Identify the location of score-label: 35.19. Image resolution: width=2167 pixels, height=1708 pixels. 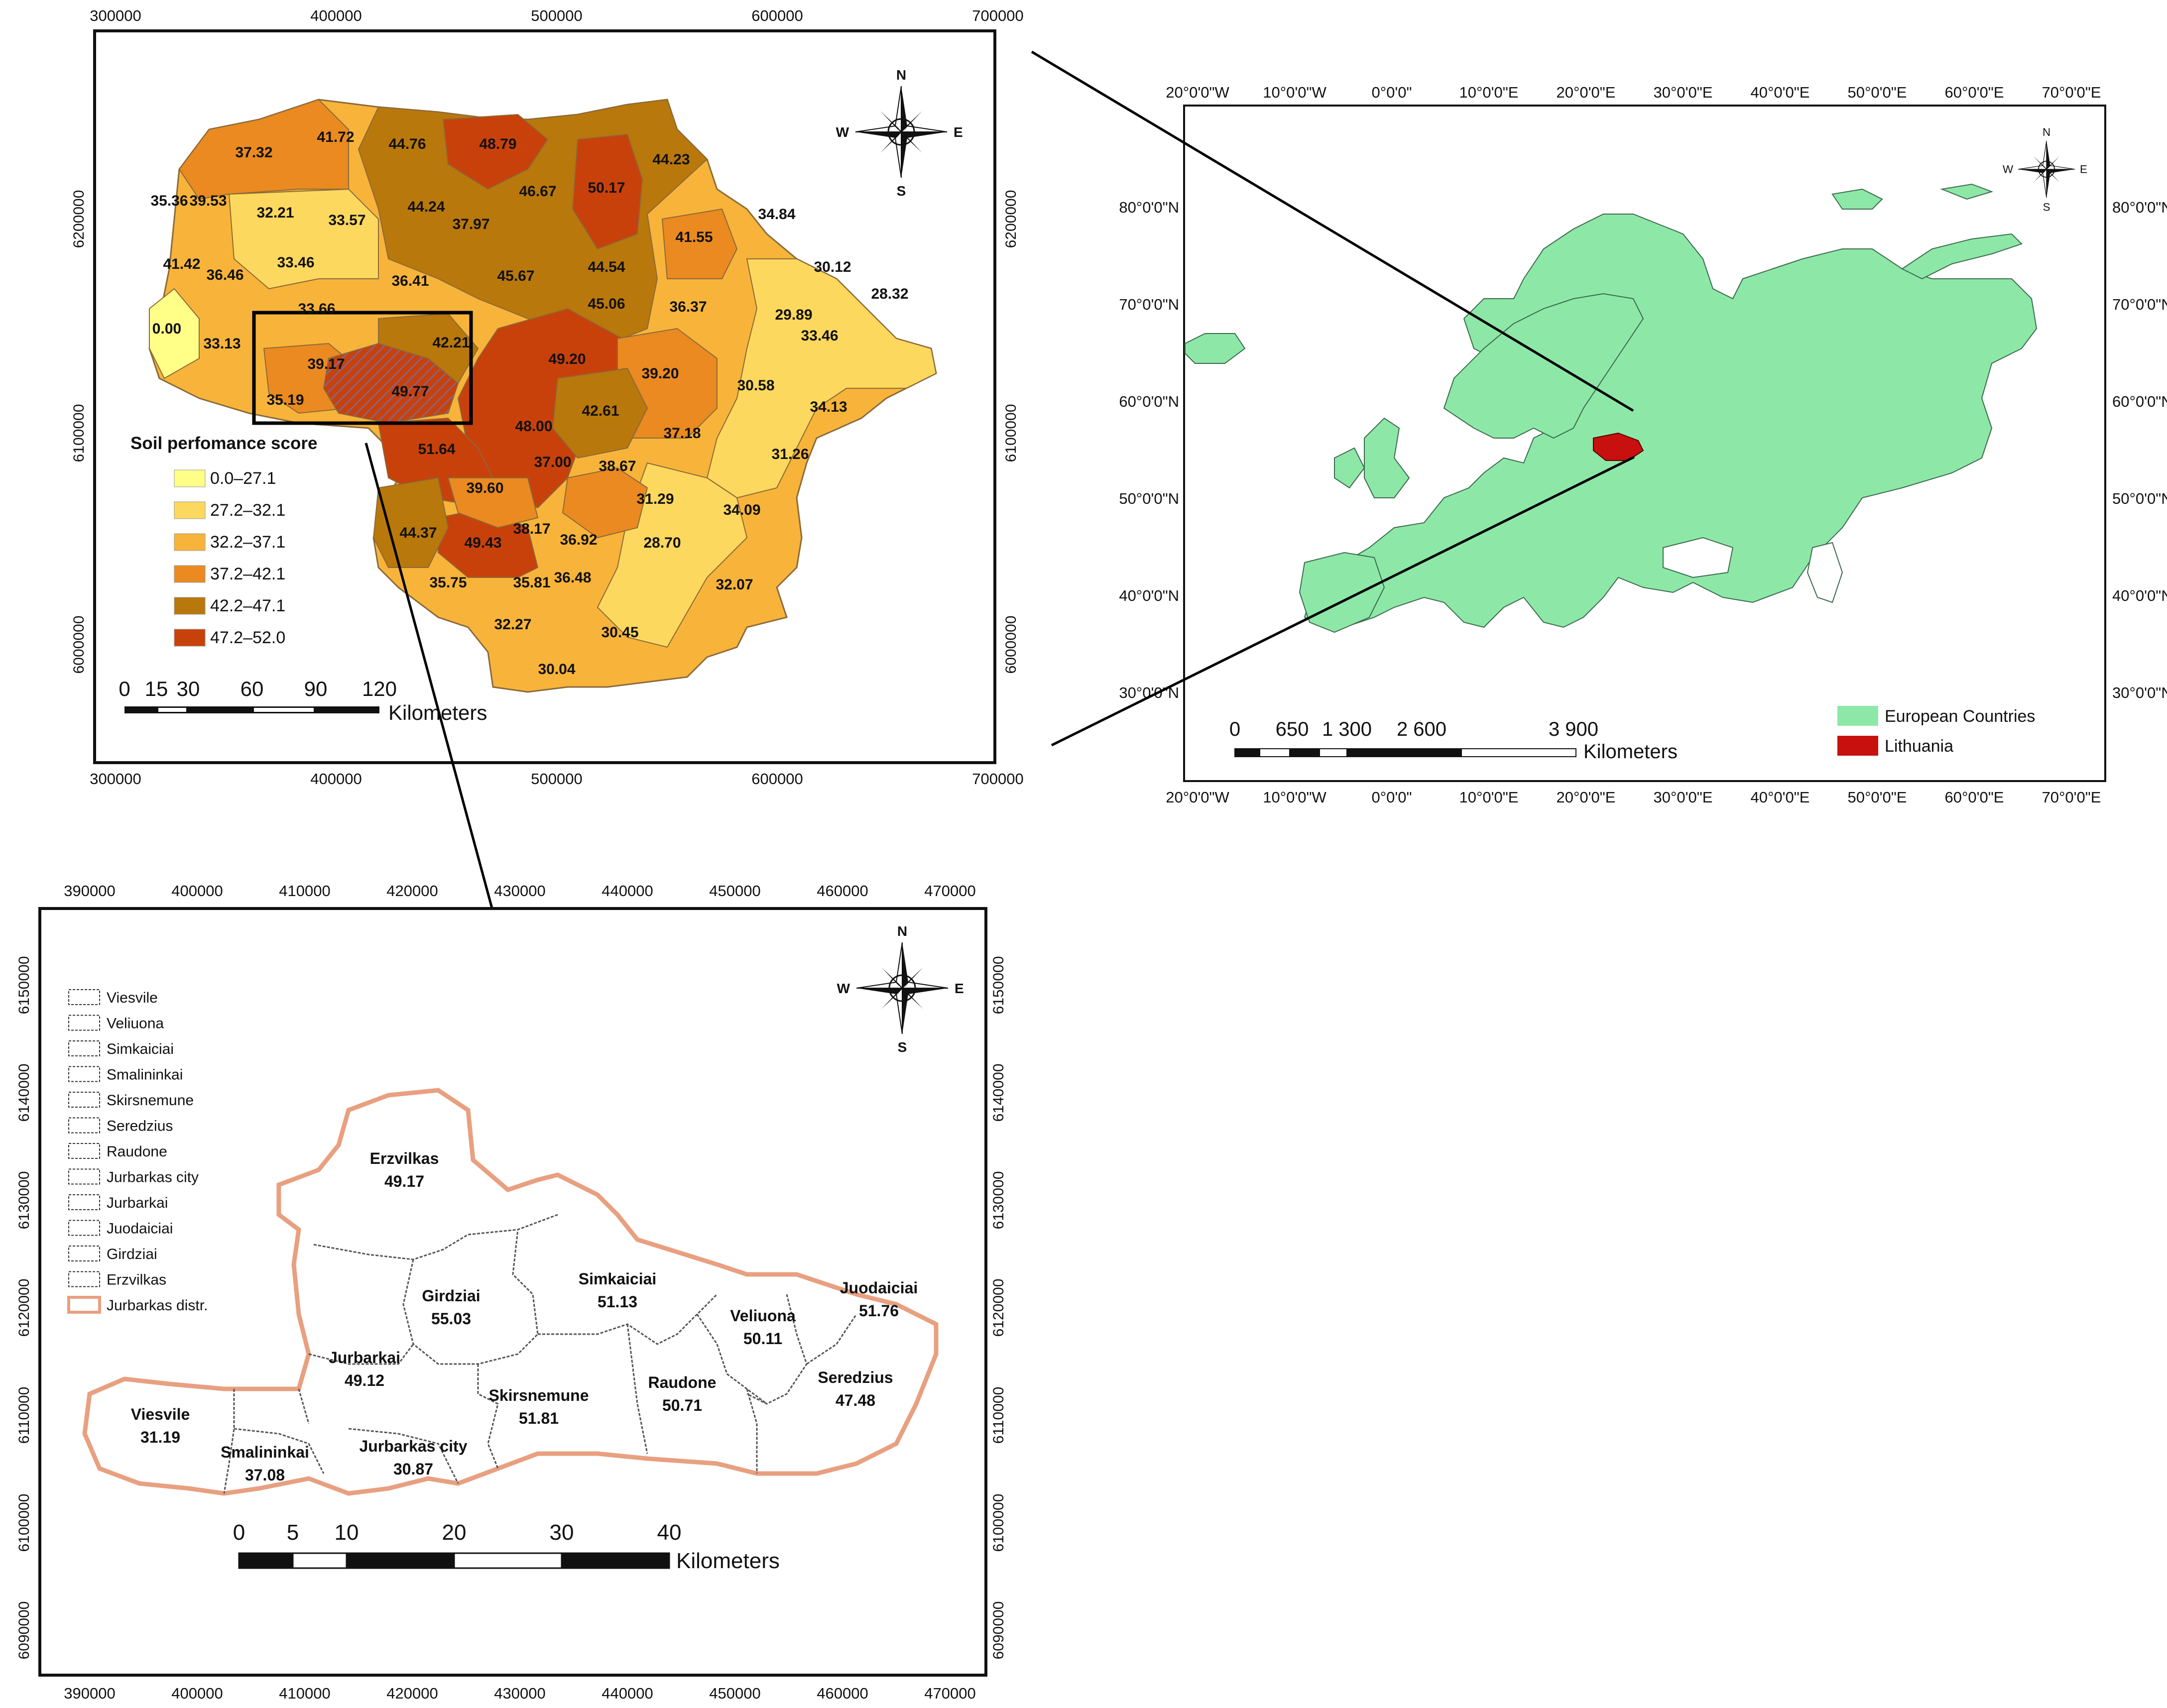
(285, 400).